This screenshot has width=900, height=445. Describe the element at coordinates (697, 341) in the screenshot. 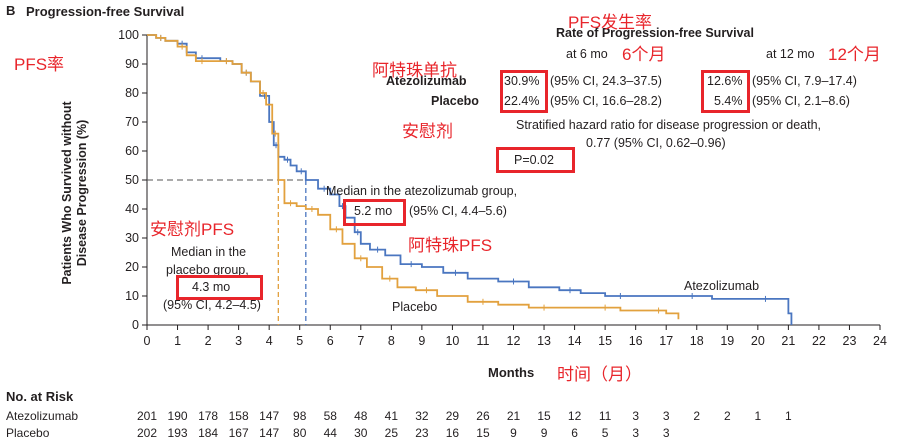

I see `x-tick-label: 18` at that location.